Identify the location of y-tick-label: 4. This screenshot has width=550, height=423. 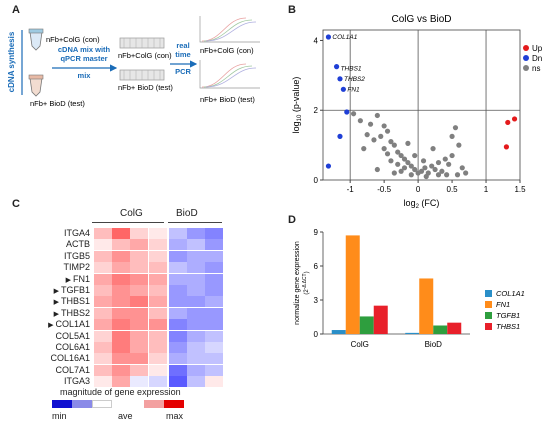
(316, 40).